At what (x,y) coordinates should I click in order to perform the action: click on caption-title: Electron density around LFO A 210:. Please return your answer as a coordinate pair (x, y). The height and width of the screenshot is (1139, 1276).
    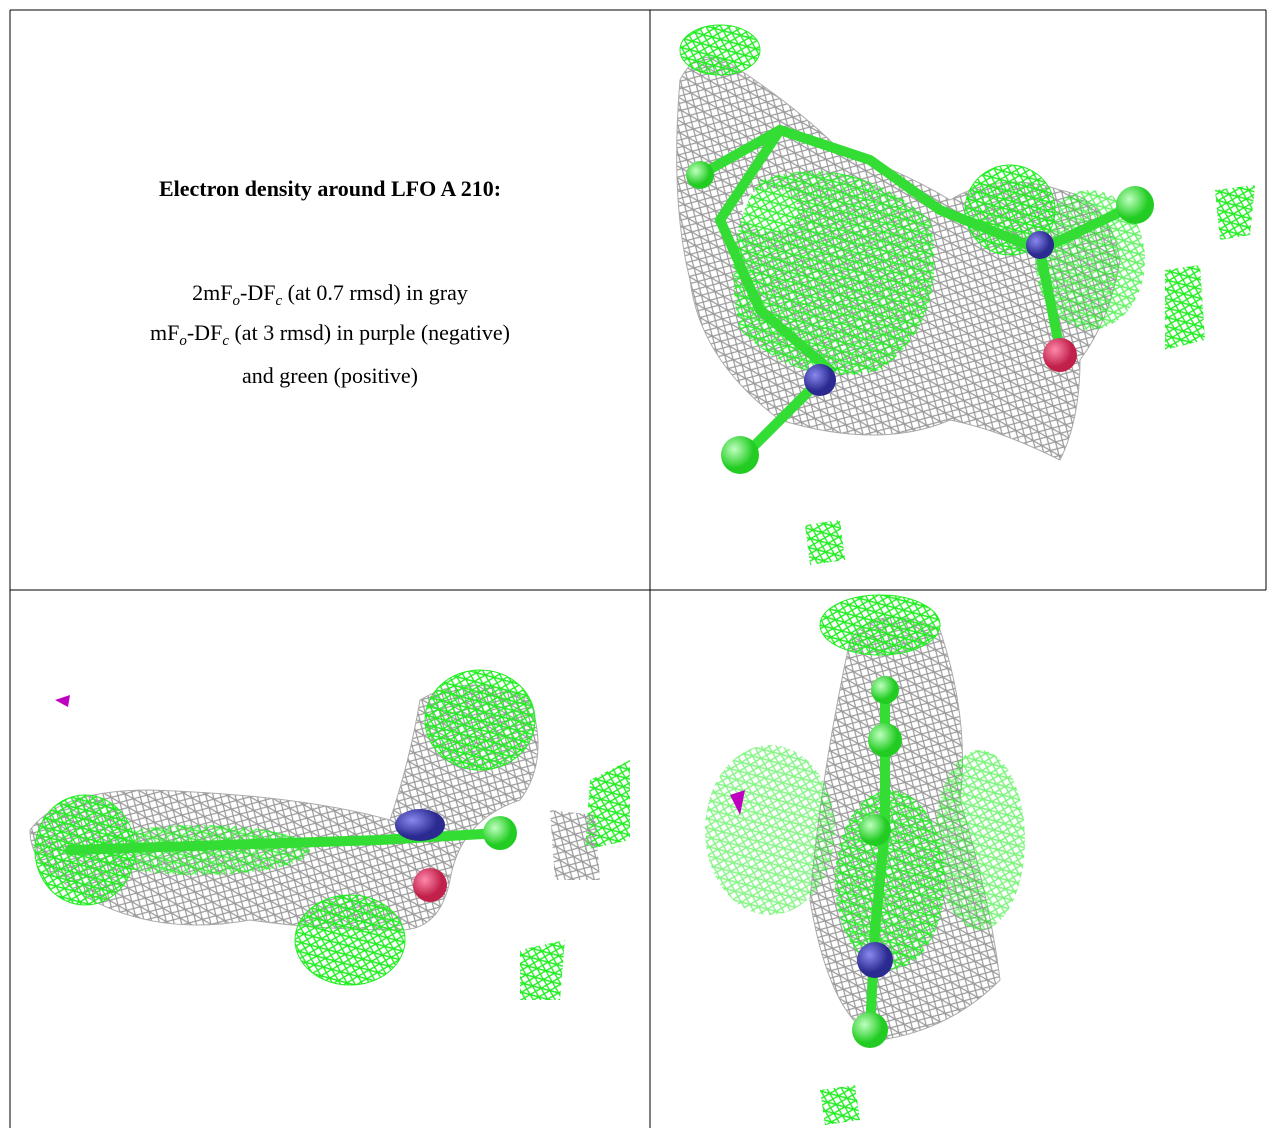
    Looking at the image, I should click on (330, 188).